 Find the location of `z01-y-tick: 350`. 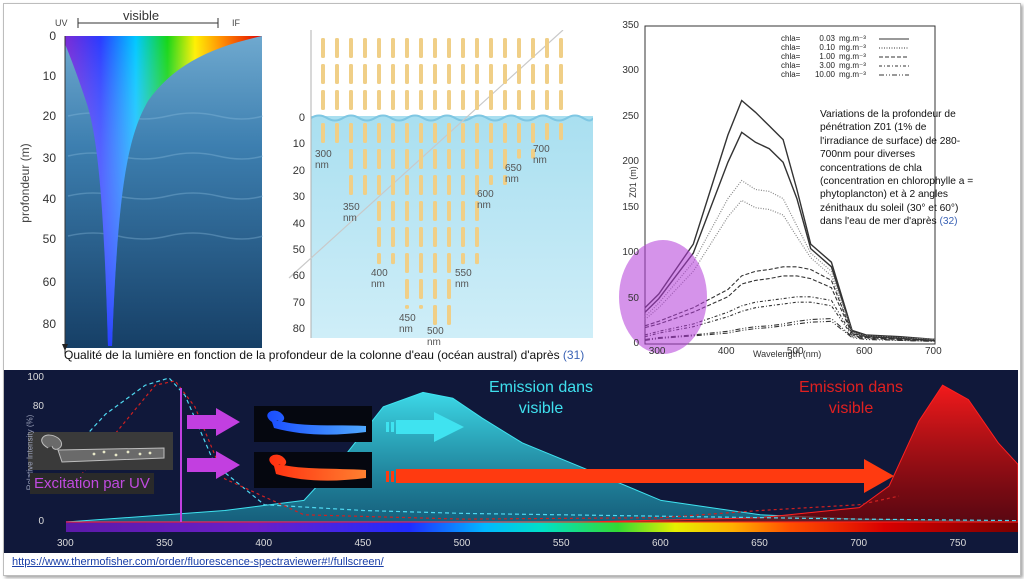

z01-y-tick: 350 is located at coordinates (630, 25).